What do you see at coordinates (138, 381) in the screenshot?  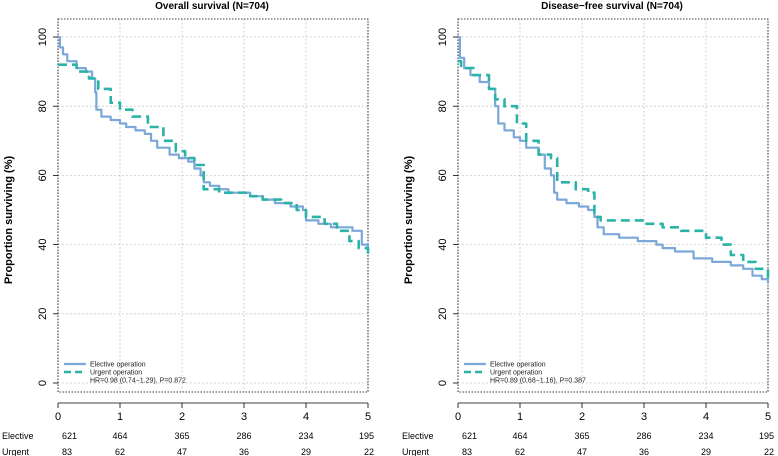 I see `hazard-ratio-annotation: HR=0.98 (0.74−1.29), P=0.872` at bounding box center [138, 381].